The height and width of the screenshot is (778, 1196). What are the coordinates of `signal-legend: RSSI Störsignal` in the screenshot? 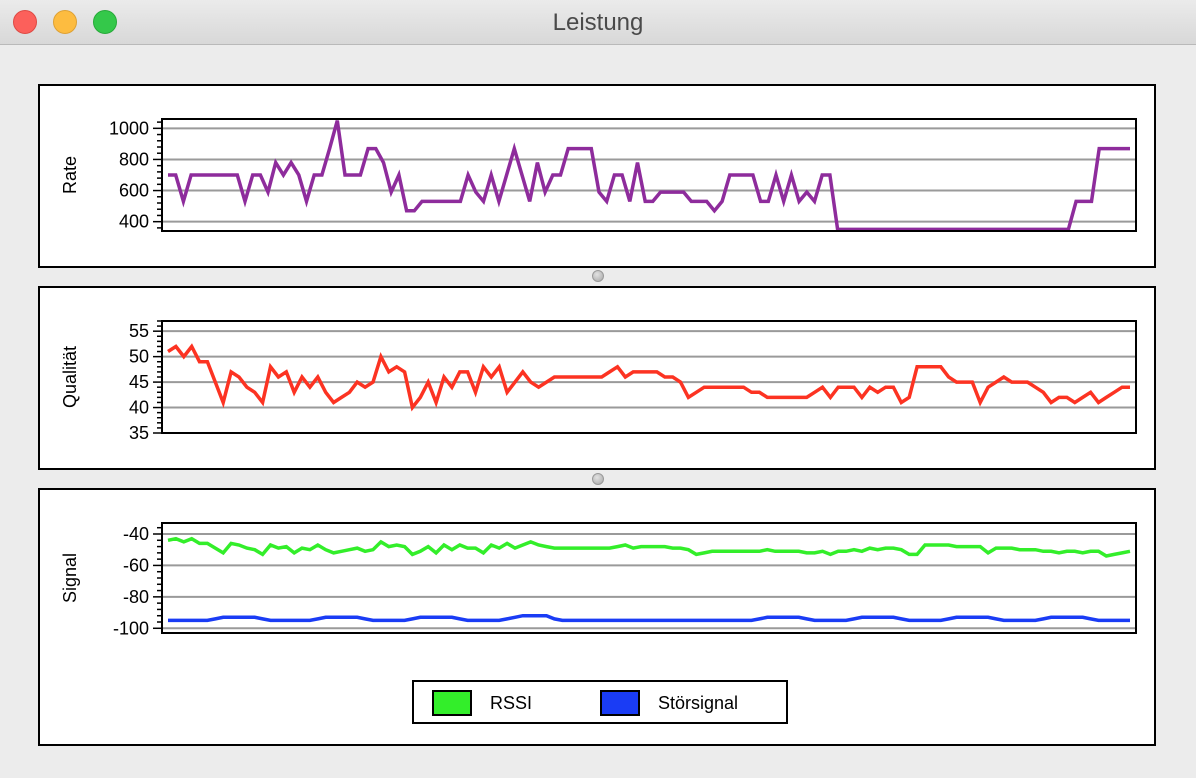 It's located at (600, 702).